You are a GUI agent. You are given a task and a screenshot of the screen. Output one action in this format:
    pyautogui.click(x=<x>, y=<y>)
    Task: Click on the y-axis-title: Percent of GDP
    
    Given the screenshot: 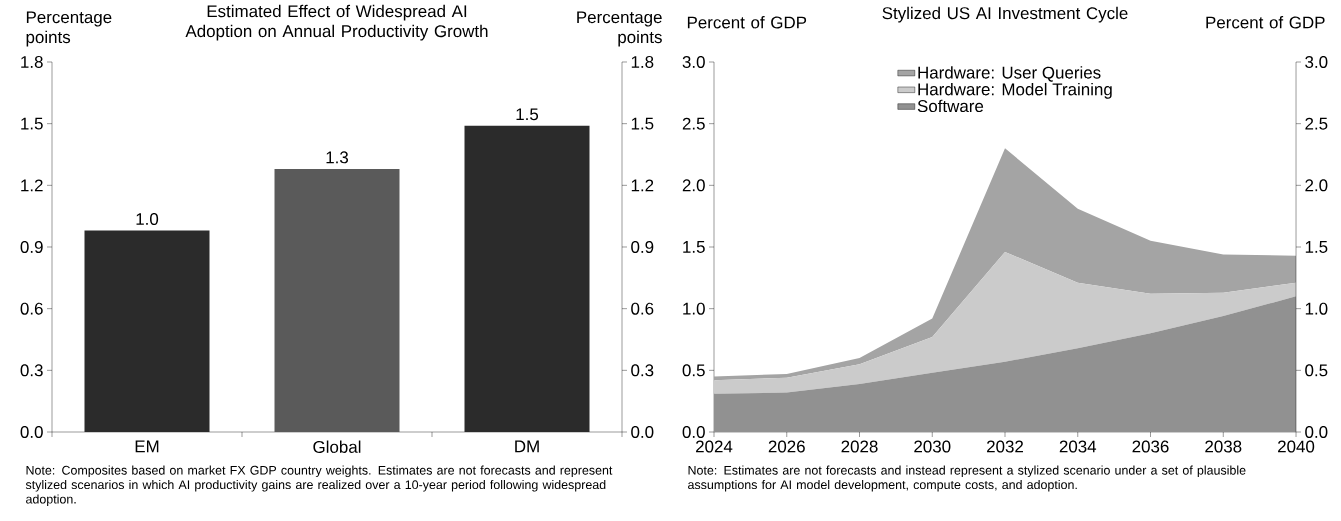 What is the action you would take?
    pyautogui.click(x=747, y=22)
    